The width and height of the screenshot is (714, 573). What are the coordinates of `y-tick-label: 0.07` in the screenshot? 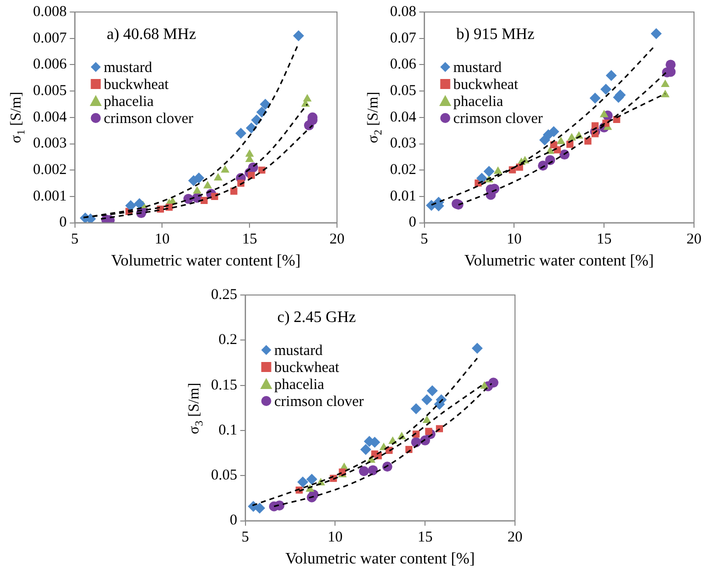 It's located at (403, 38).